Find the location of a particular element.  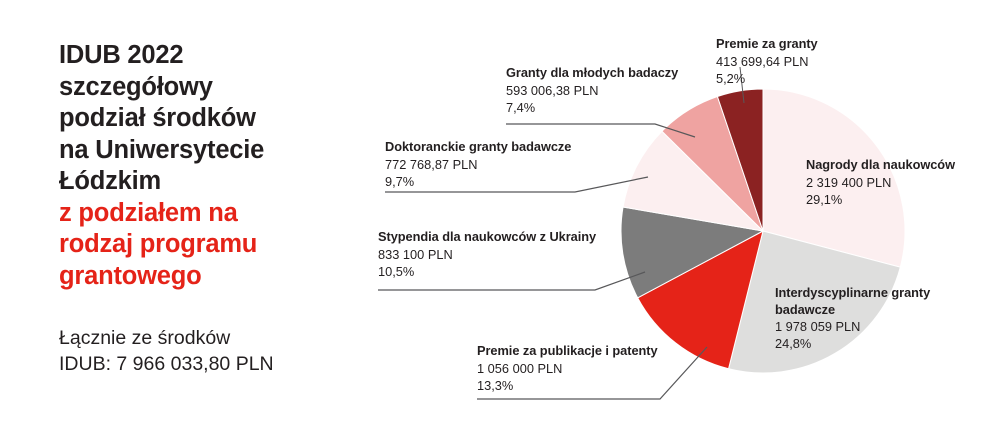

callout-title: Nagrody dla naukowców is located at coordinates (880, 164).